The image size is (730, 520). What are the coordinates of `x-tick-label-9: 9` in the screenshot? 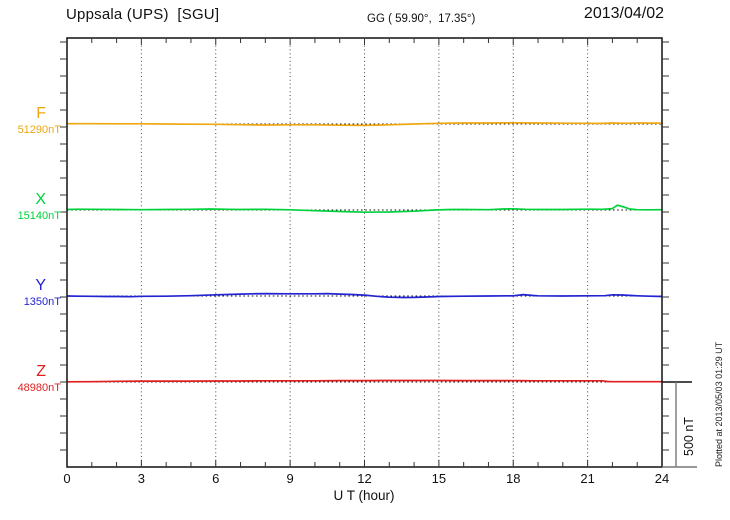 It's located at (290, 478).